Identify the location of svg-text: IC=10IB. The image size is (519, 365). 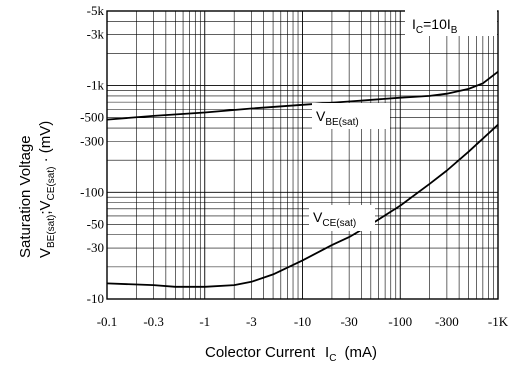
(435, 26).